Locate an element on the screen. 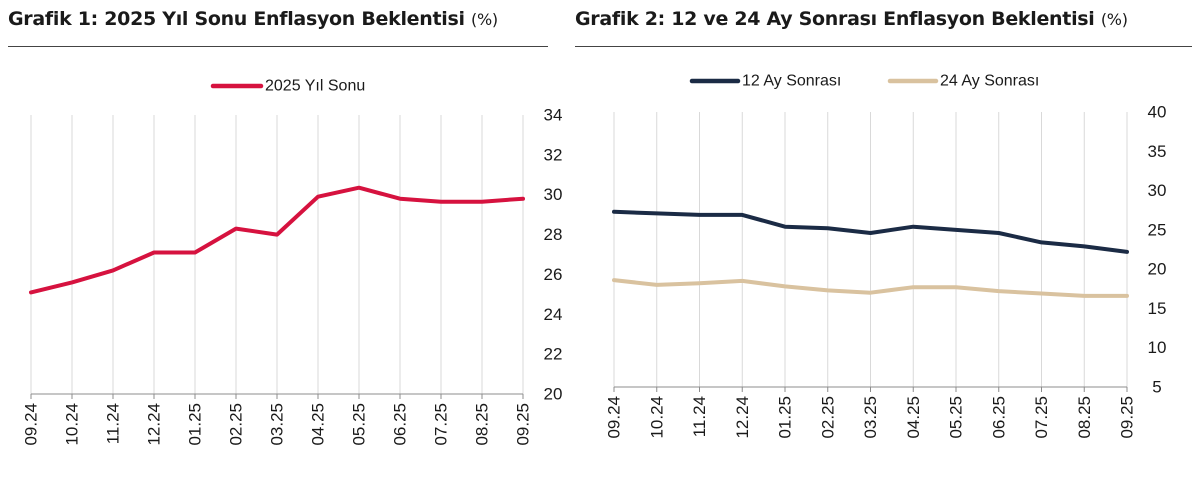  y-tick-label-1-1: 22 is located at coordinates (553, 354).